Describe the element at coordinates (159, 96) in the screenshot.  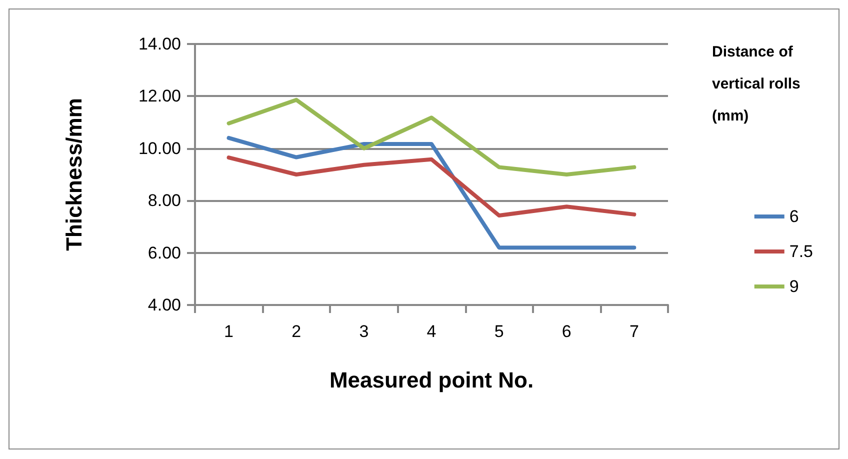
I see `y-tick-label: 12.00` at that location.